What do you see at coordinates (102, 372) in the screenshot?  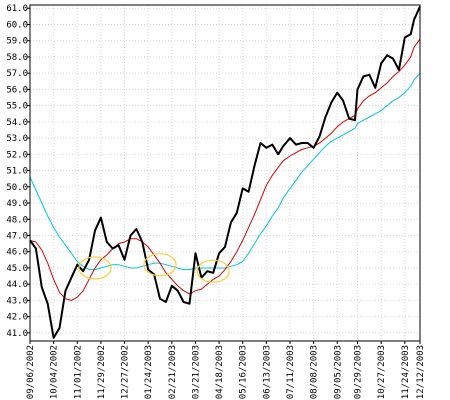 I see `x-tick-label: 11/29/2002` at bounding box center [102, 372].